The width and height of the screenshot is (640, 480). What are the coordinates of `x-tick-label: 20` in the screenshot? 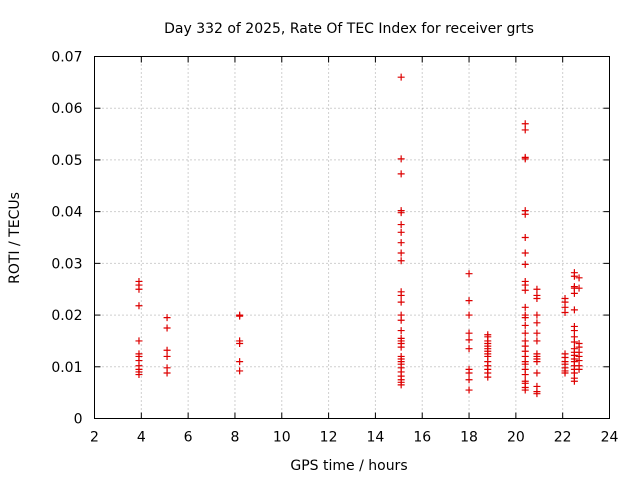 It's located at (516, 438).